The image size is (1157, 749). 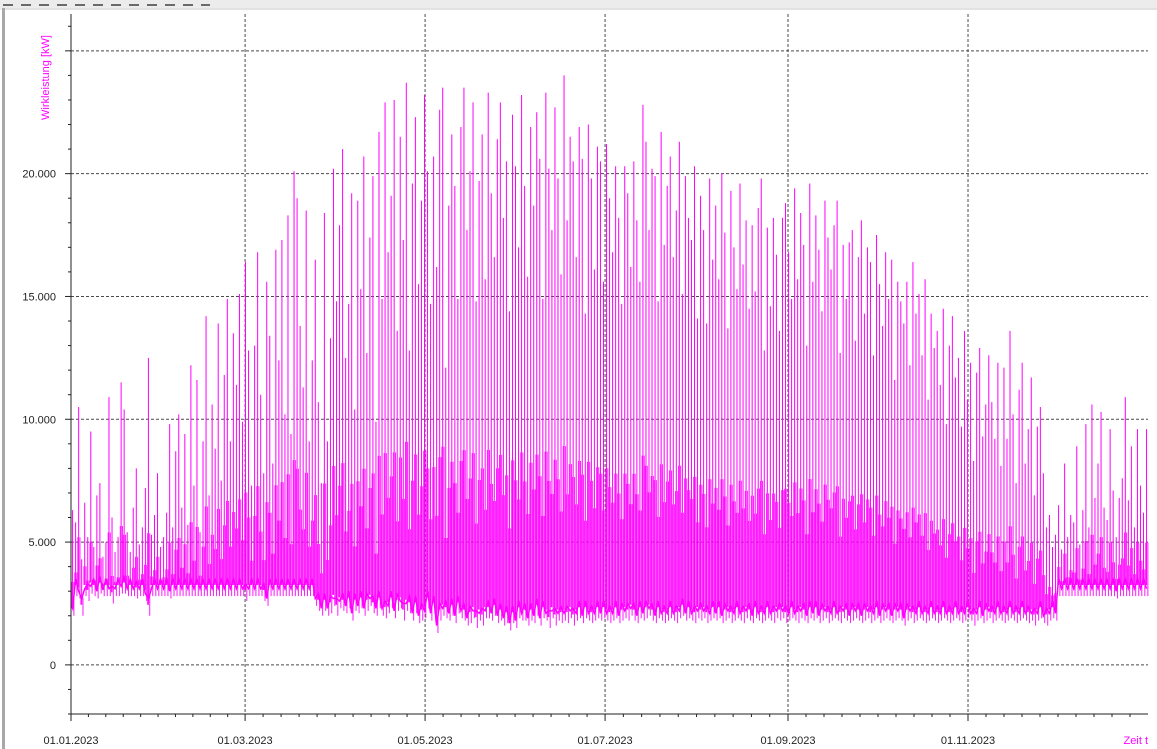 What do you see at coordinates (39, 297) in the screenshot?
I see `y-tick-label: 15.000` at bounding box center [39, 297].